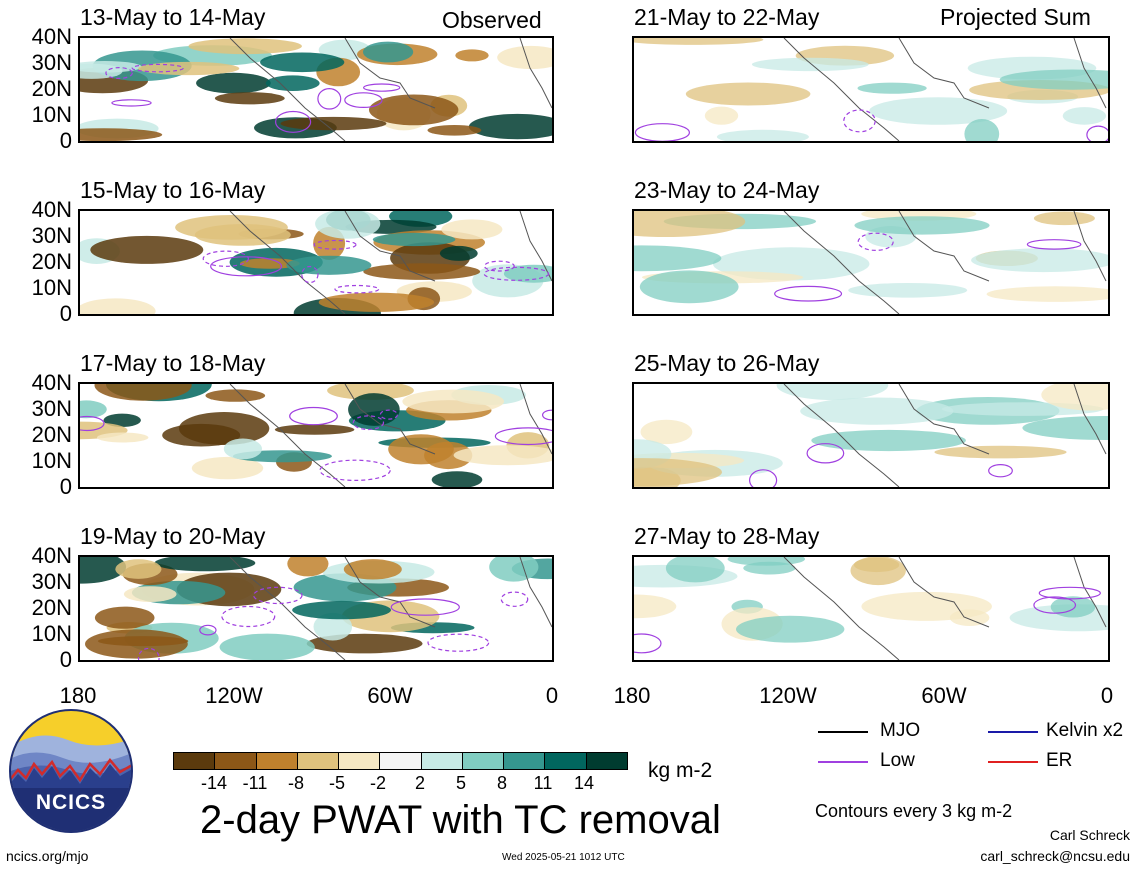  What do you see at coordinates (1013, 732) in the screenshot?
I see `kelvin-legend-line` at bounding box center [1013, 732].